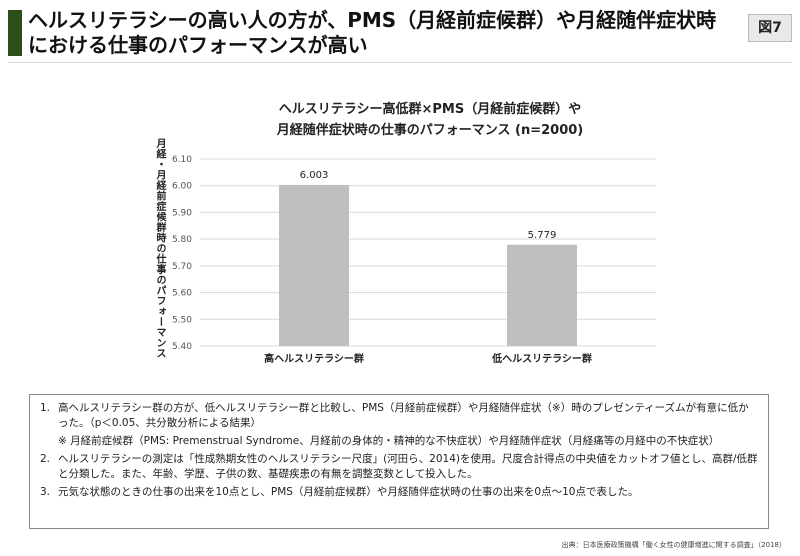 The height and width of the screenshot is (556, 800). Describe the element at coordinates (182, 294) in the screenshot. I see `y-tick-label: 5.60` at that location.